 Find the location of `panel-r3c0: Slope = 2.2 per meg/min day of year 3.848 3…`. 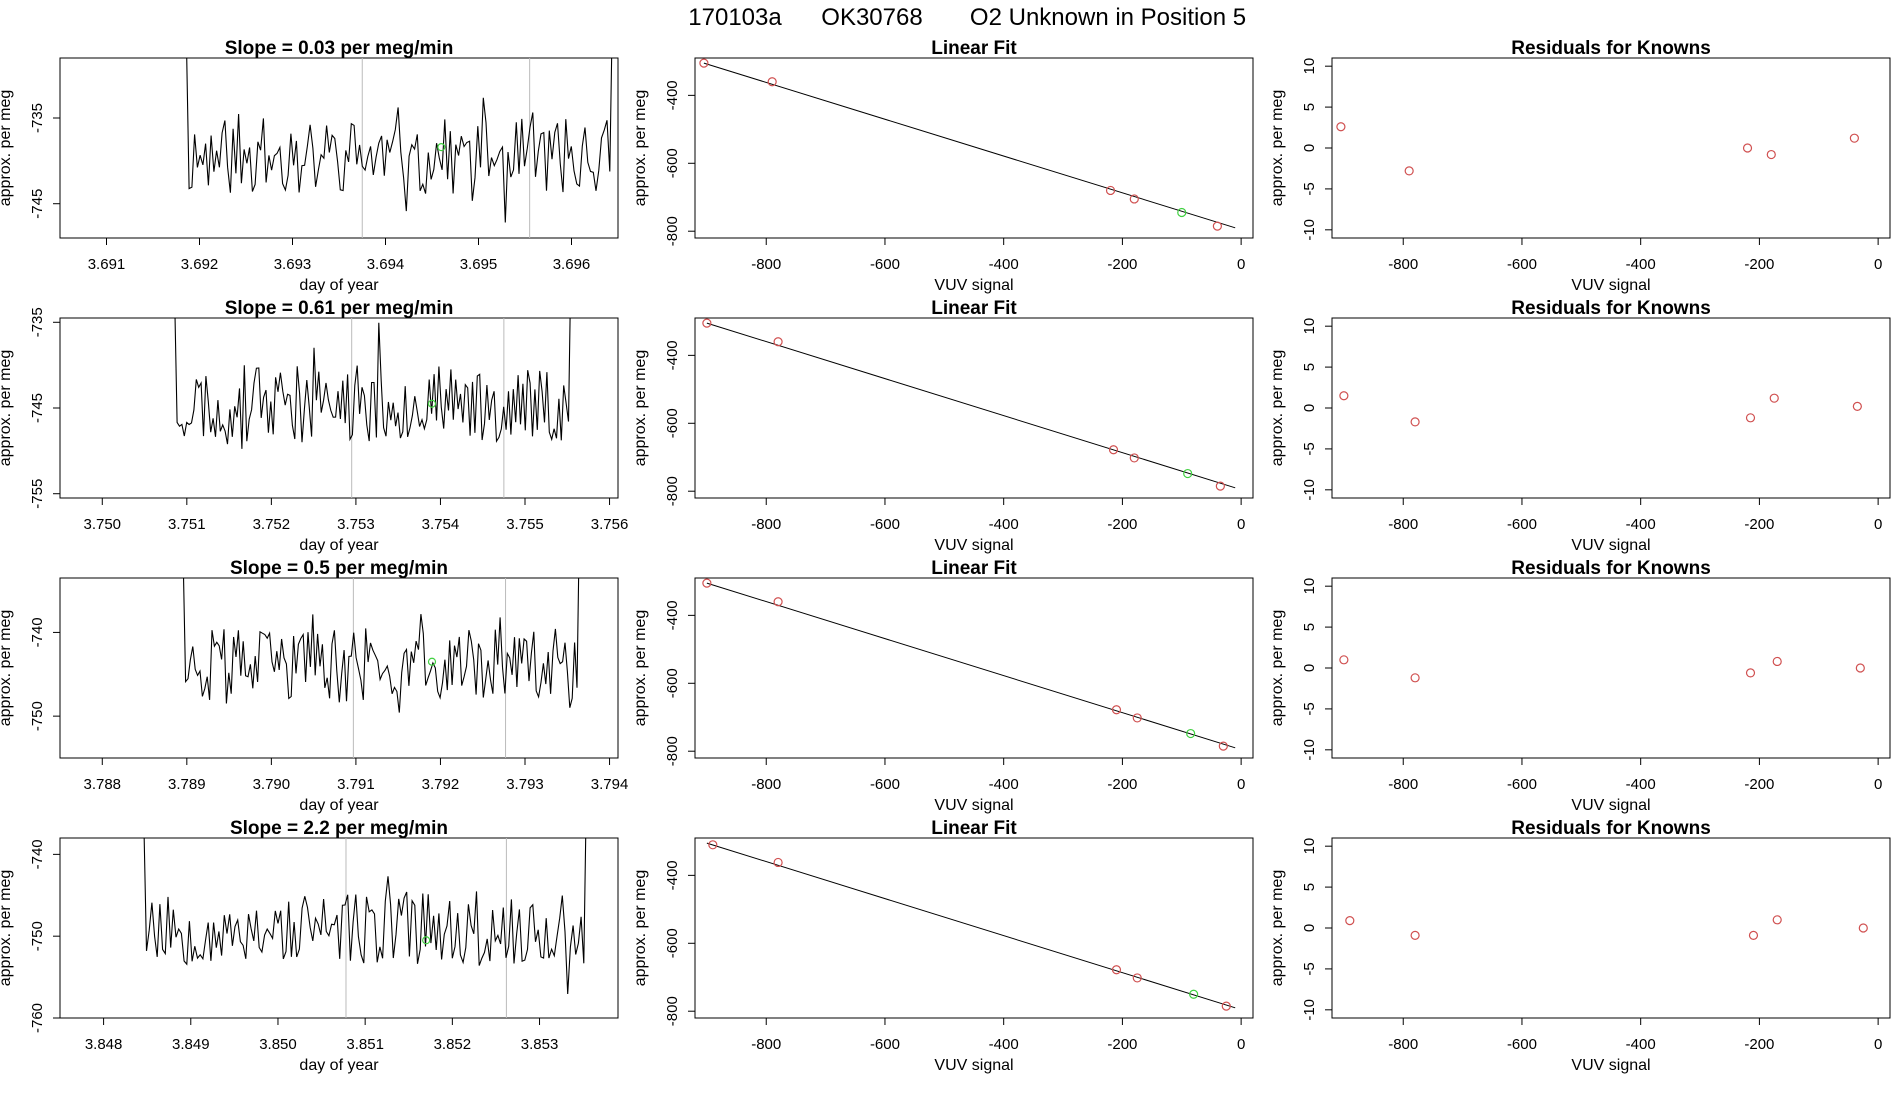

panel-r3c0: Slope = 2.2 per meg/min day of year 3.848 3… is located at coordinates (309, 946).